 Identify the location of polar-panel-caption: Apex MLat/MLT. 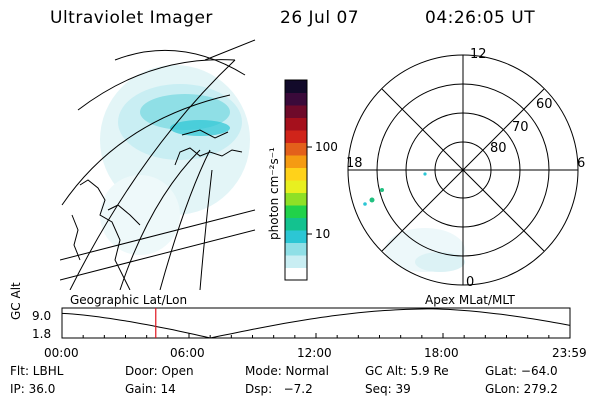
(470, 300).